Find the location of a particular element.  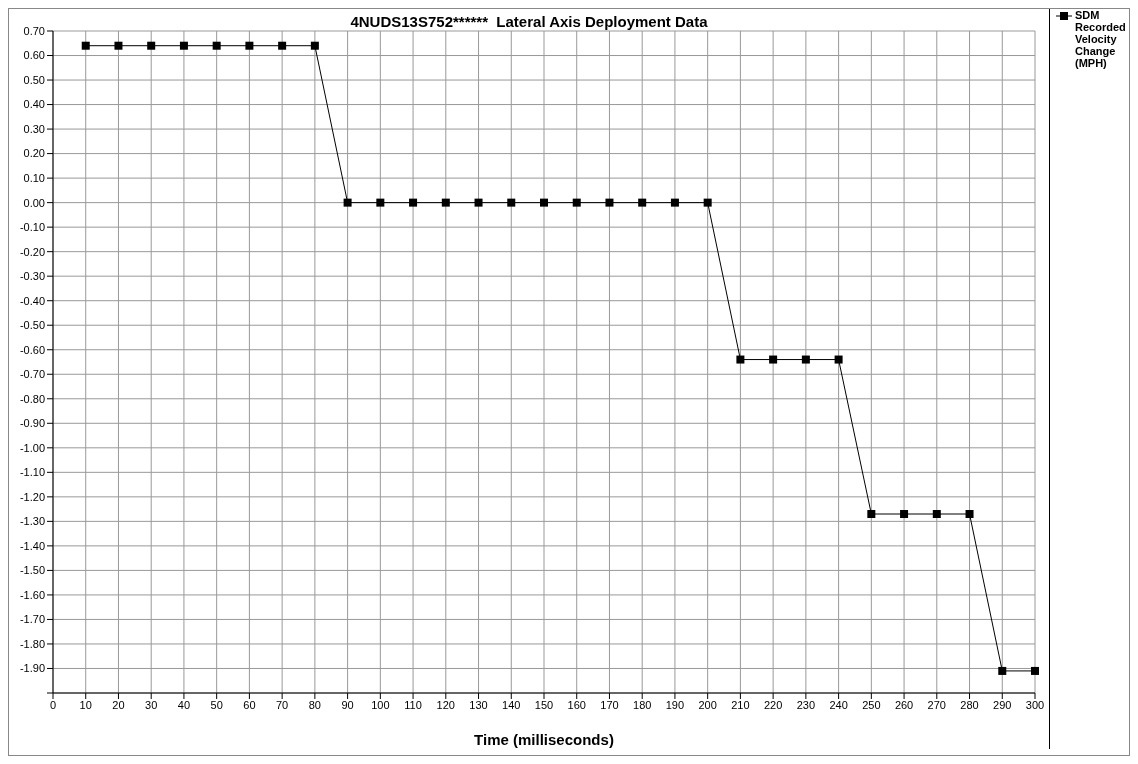

x-tick-label: 190 is located at coordinates (675, 704).